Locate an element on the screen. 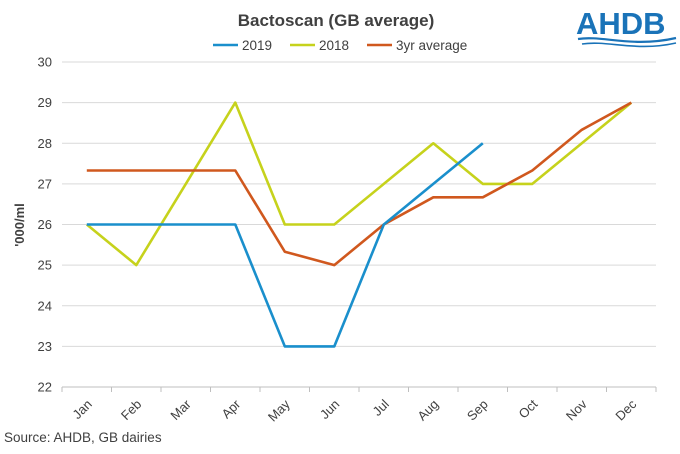 The width and height of the screenshot is (680, 454). legend: 2019 2018 3yr average is located at coordinates (340, 45).